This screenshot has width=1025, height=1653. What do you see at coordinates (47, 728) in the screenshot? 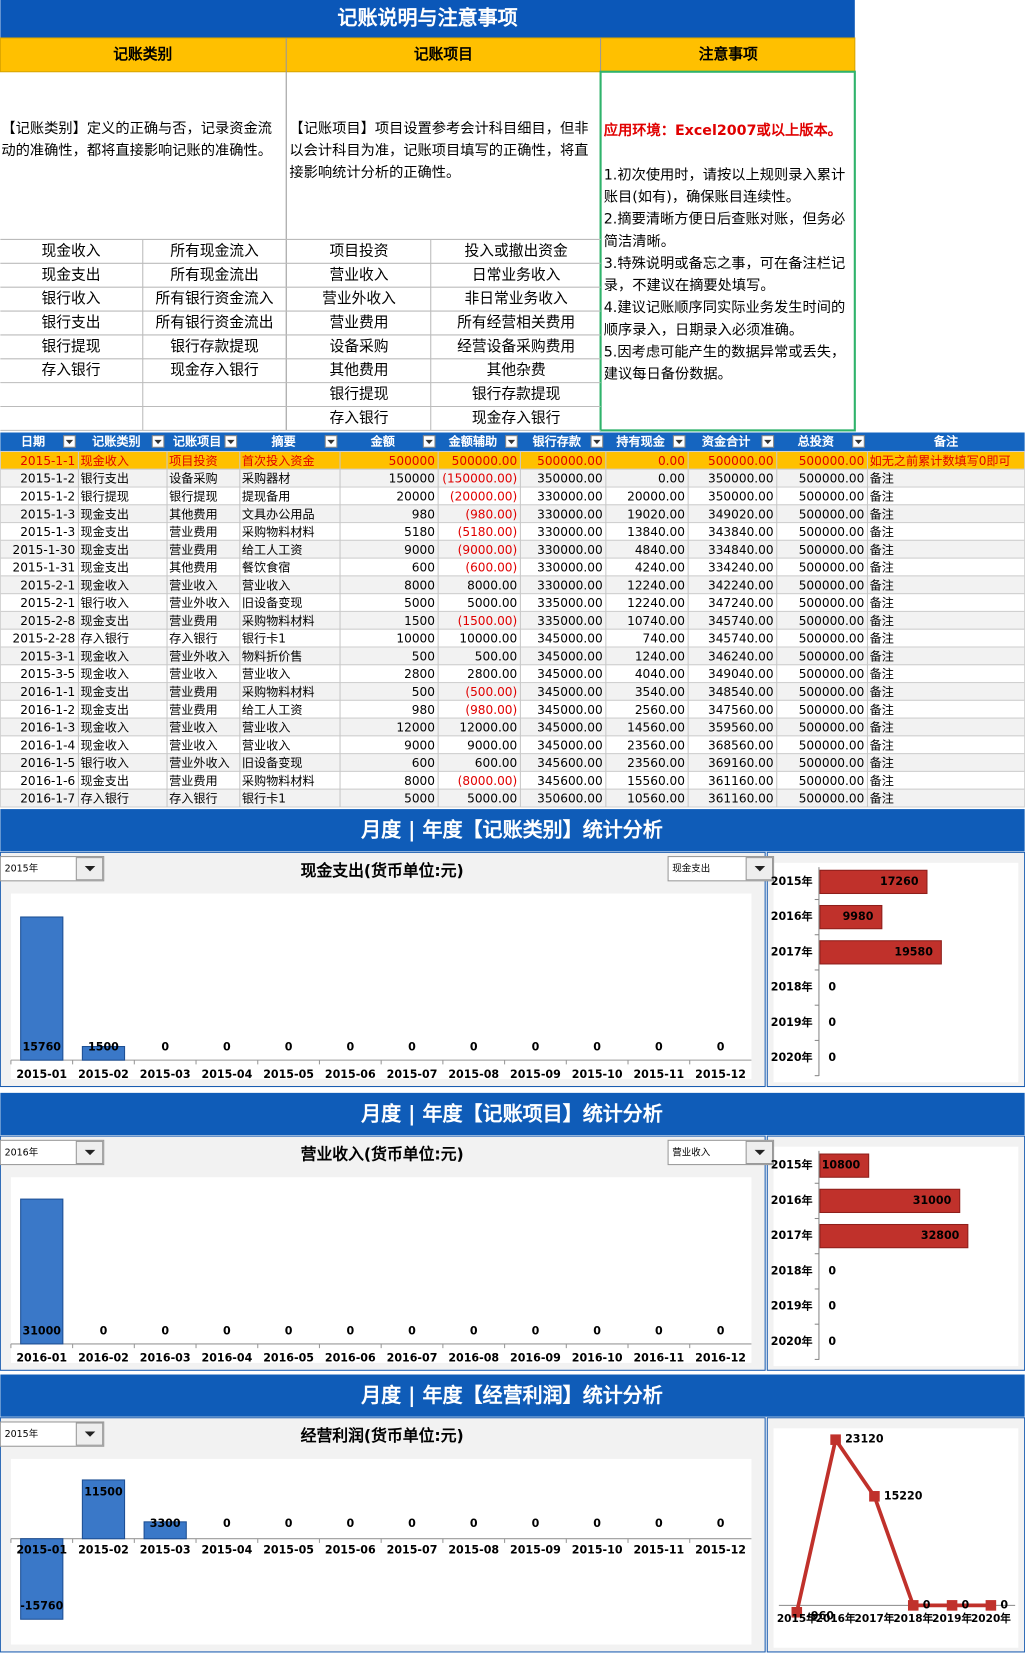
I see `ledger-cell: 2016-1-3` at bounding box center [47, 728].